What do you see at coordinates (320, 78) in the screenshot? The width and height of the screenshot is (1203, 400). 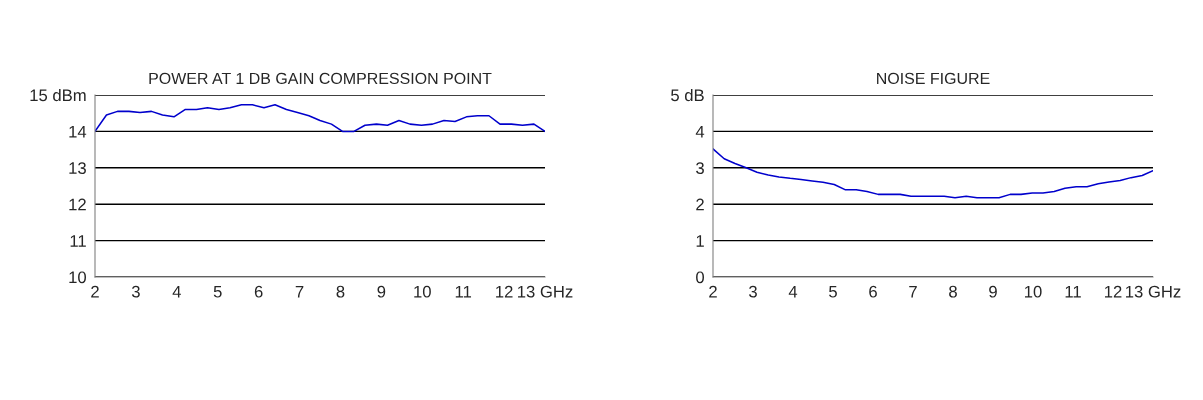 I see `chart-title: POWER AT 1 DB GAIN COMPRESSION POINT` at bounding box center [320, 78].